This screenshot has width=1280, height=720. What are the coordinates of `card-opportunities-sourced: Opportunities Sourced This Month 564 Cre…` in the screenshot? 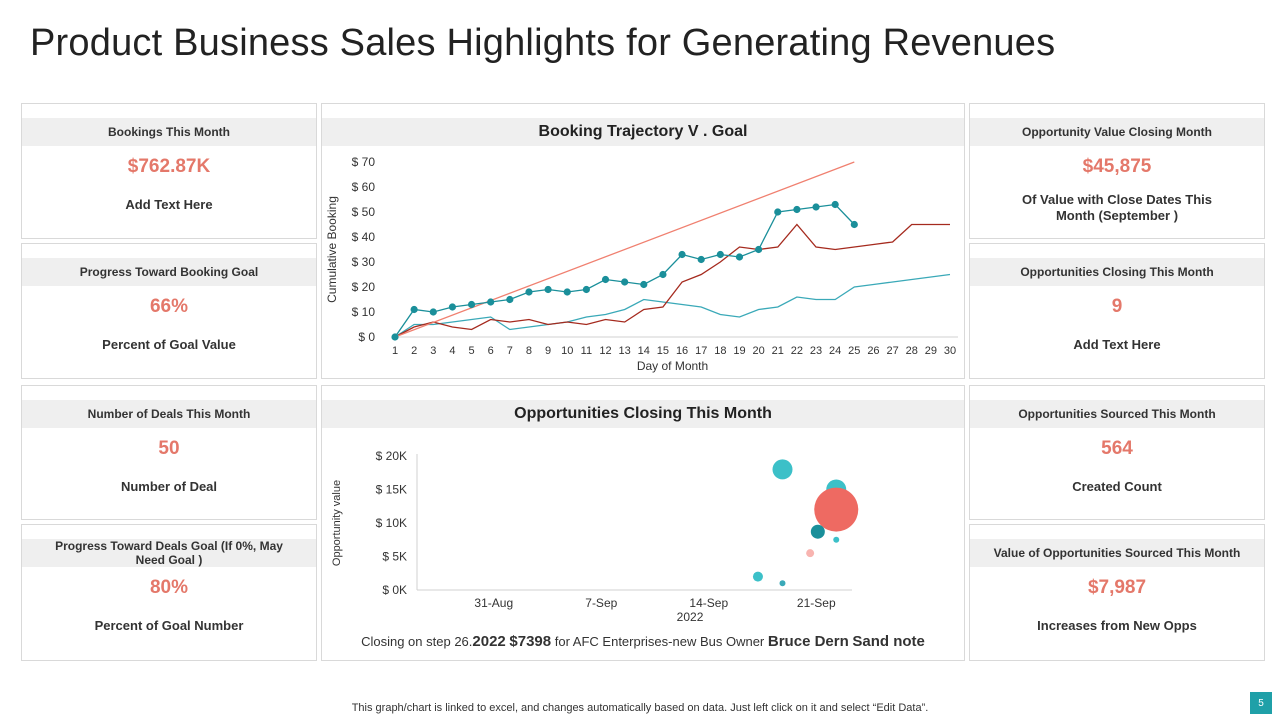 It's located at (1117, 452).